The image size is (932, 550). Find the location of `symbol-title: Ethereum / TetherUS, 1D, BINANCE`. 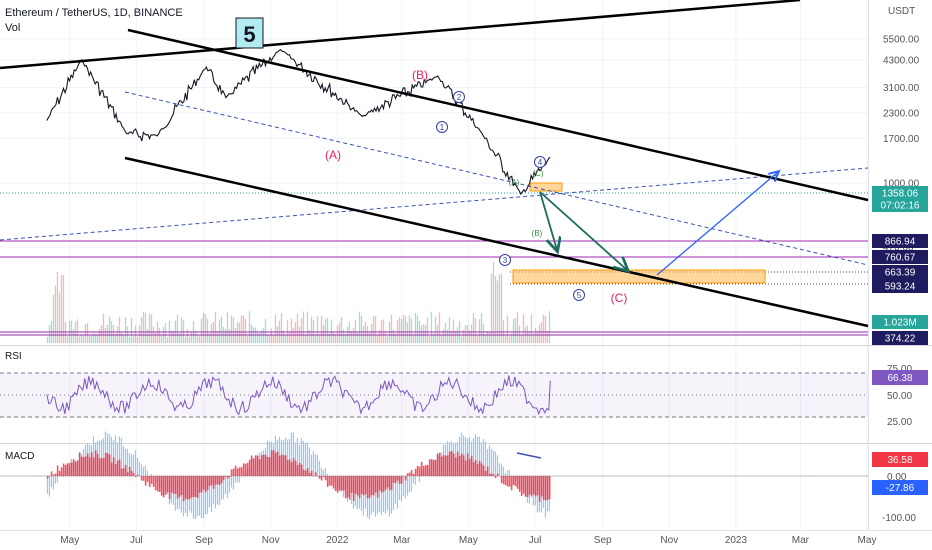

symbol-title: Ethereum / TetherUS, 1D, BINANCE is located at coordinates (94, 13).